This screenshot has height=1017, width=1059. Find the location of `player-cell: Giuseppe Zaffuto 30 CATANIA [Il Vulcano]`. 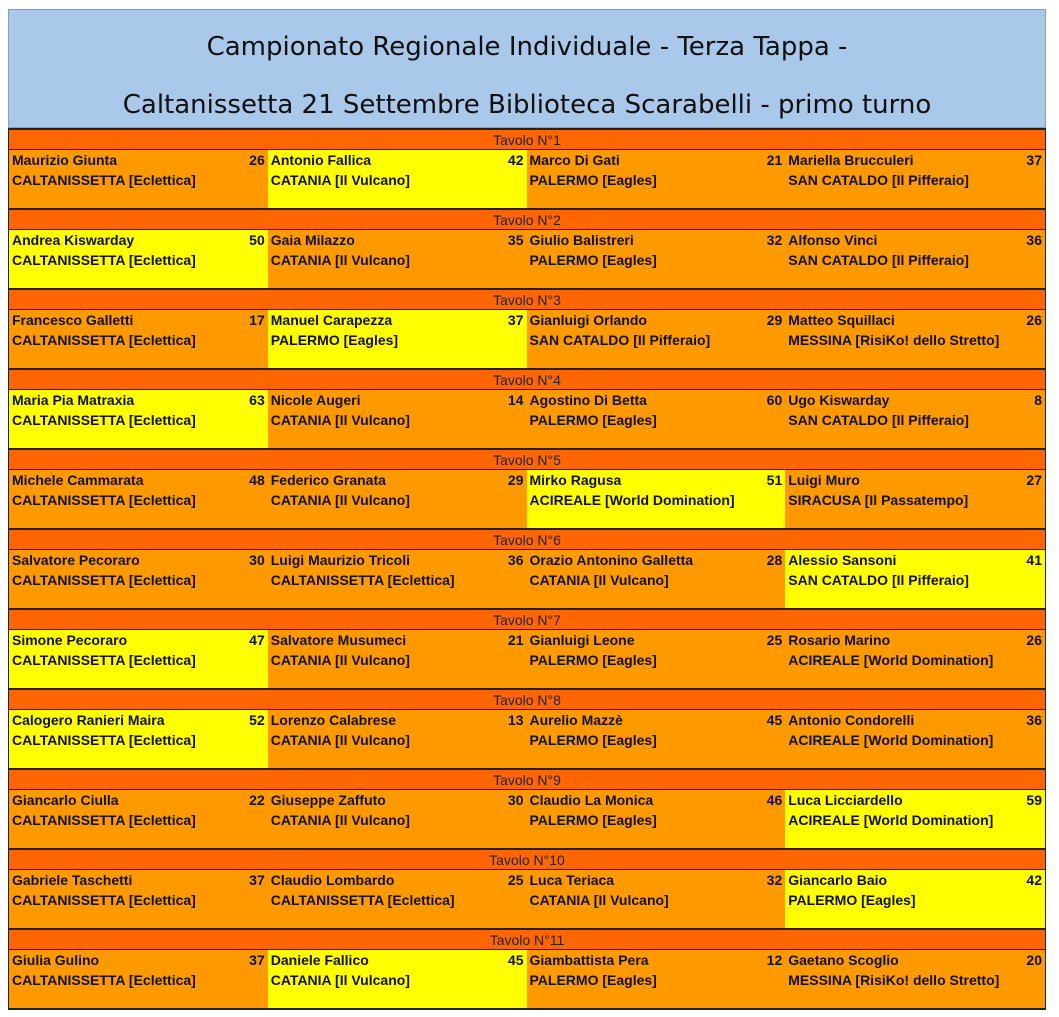

player-cell: Giuseppe Zaffuto 30 CATANIA [Il Vulcano] is located at coordinates (397, 819).